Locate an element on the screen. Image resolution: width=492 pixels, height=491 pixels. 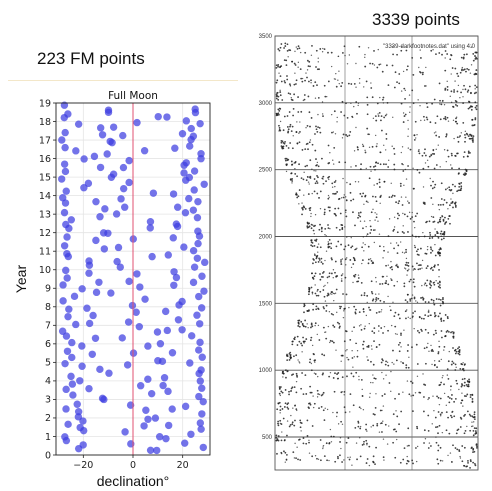
y-tick-label: 0 is located at coordinates (48, 455).